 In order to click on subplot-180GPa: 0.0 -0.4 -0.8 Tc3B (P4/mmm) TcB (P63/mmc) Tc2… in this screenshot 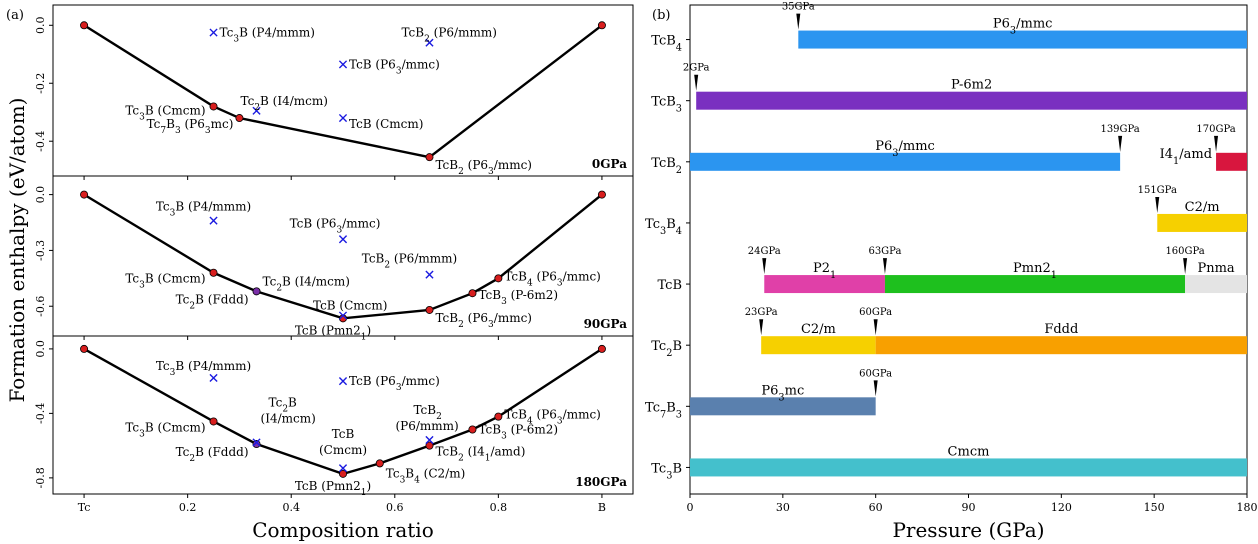, I will do `click(334, 416)`.